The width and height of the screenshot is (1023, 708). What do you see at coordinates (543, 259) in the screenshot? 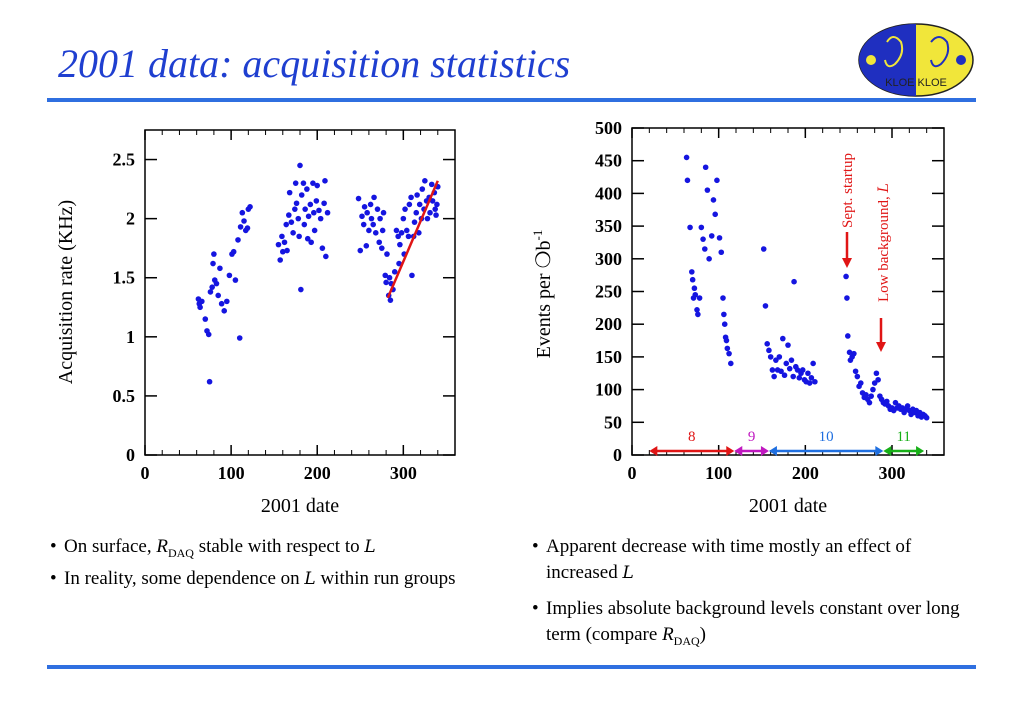
I see `undefined-symbol-icon: ❍` at bounding box center [543, 259].